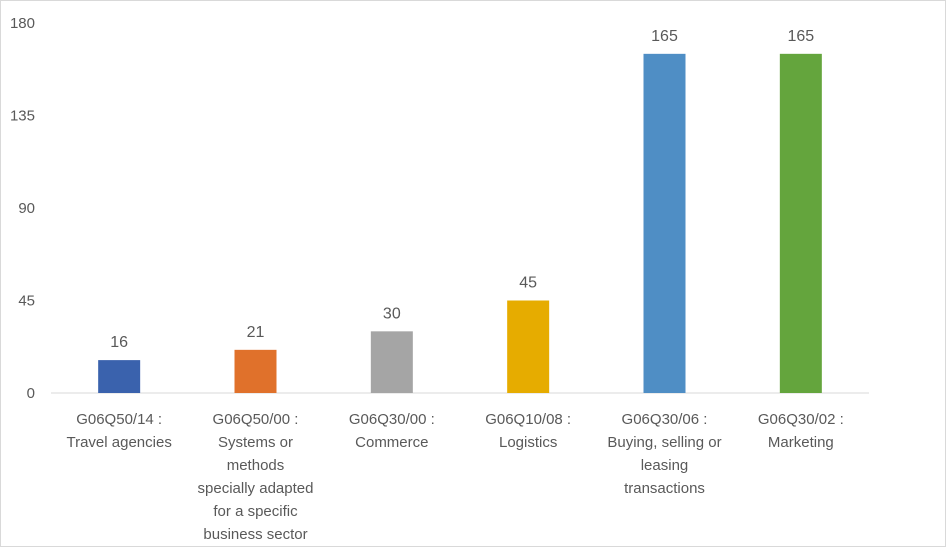 The image size is (946, 551). What do you see at coordinates (391, 442) in the screenshot?
I see `x-tick-label: Commerce` at bounding box center [391, 442].